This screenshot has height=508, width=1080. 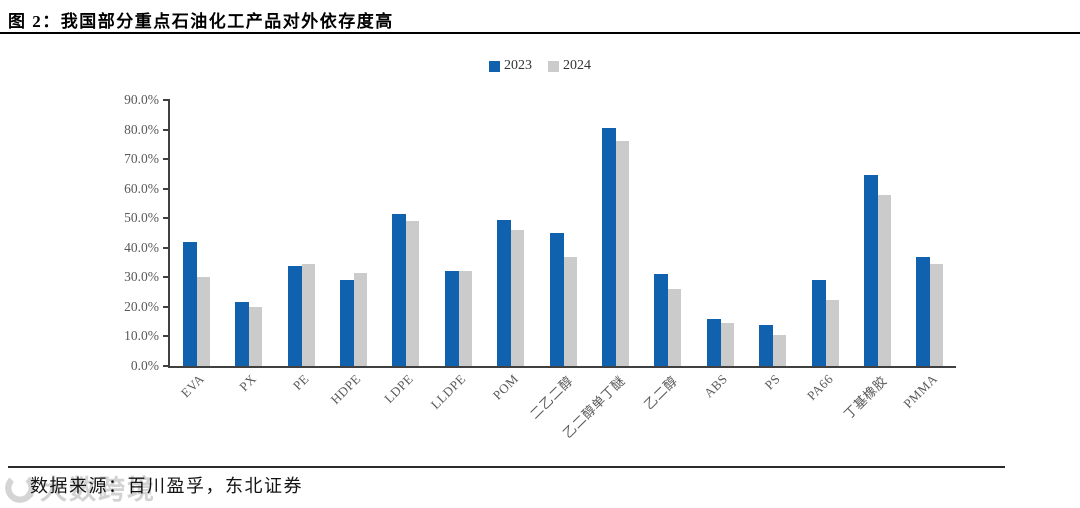 What do you see at coordinates (141, 247) in the screenshot?
I see `y-axis-tick-label-40.0%: 40.0%` at bounding box center [141, 247].